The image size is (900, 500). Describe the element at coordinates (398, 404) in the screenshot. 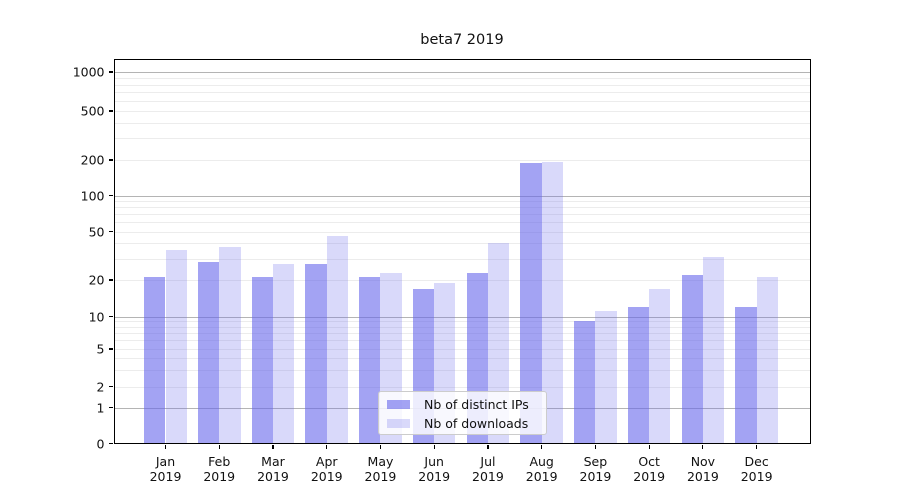

I see `legend-swatch-distinct-ips` at that location.